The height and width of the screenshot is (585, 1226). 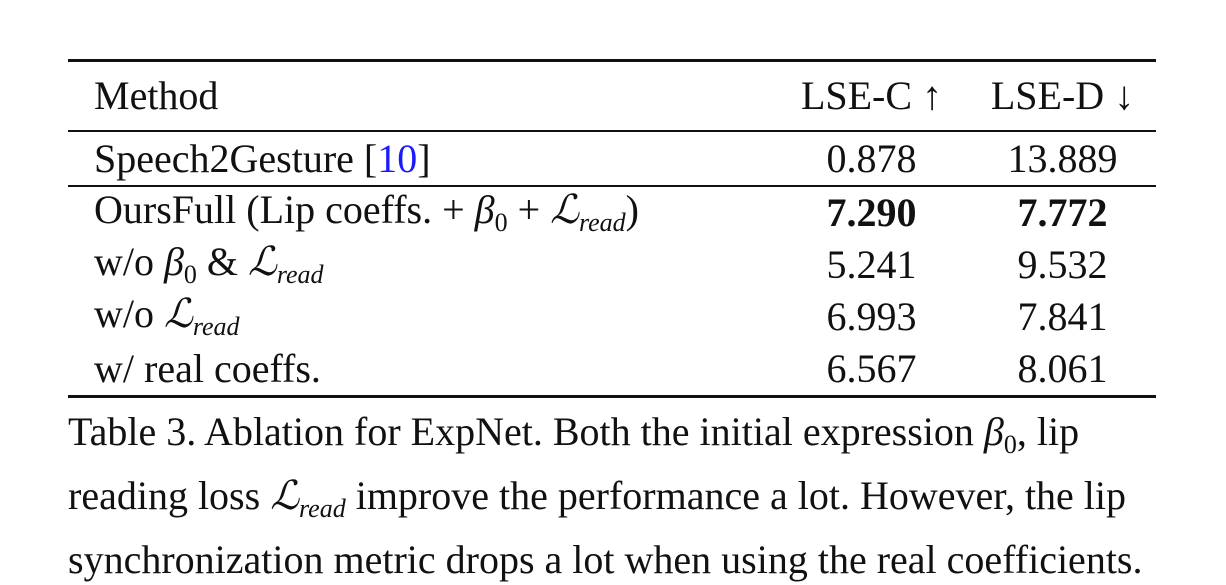 I want to click on method-cell: Speech2Gesture [10], so click(x=421, y=158).